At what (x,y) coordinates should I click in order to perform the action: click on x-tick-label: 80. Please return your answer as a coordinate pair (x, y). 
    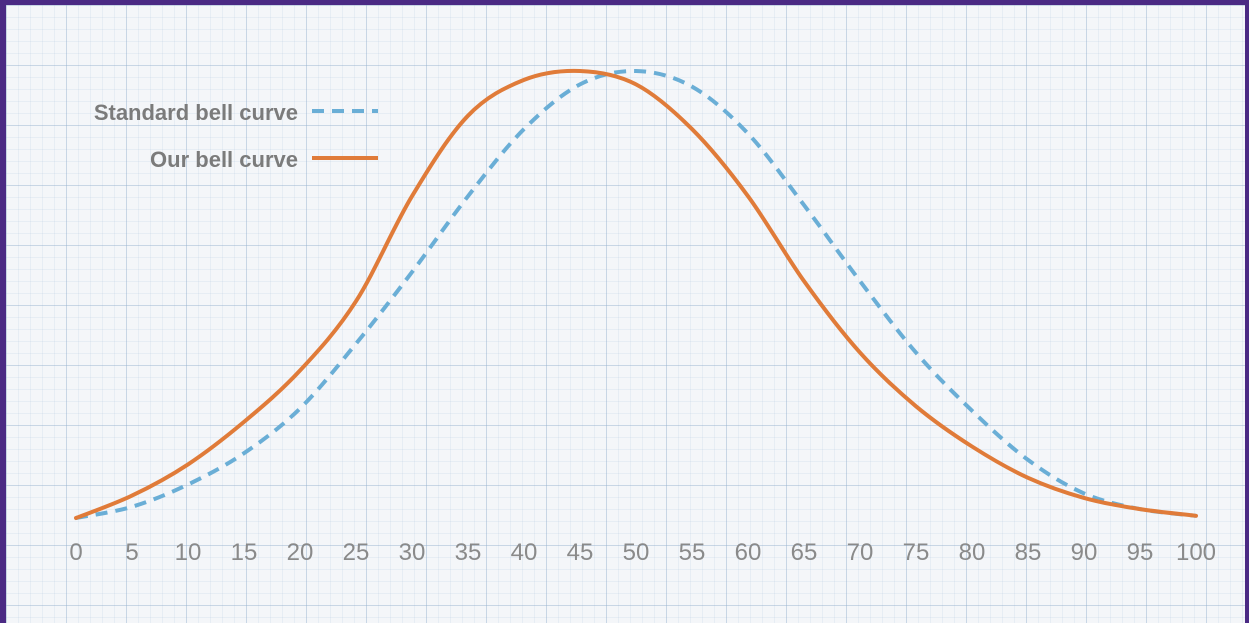
    Looking at the image, I should click on (972, 552).